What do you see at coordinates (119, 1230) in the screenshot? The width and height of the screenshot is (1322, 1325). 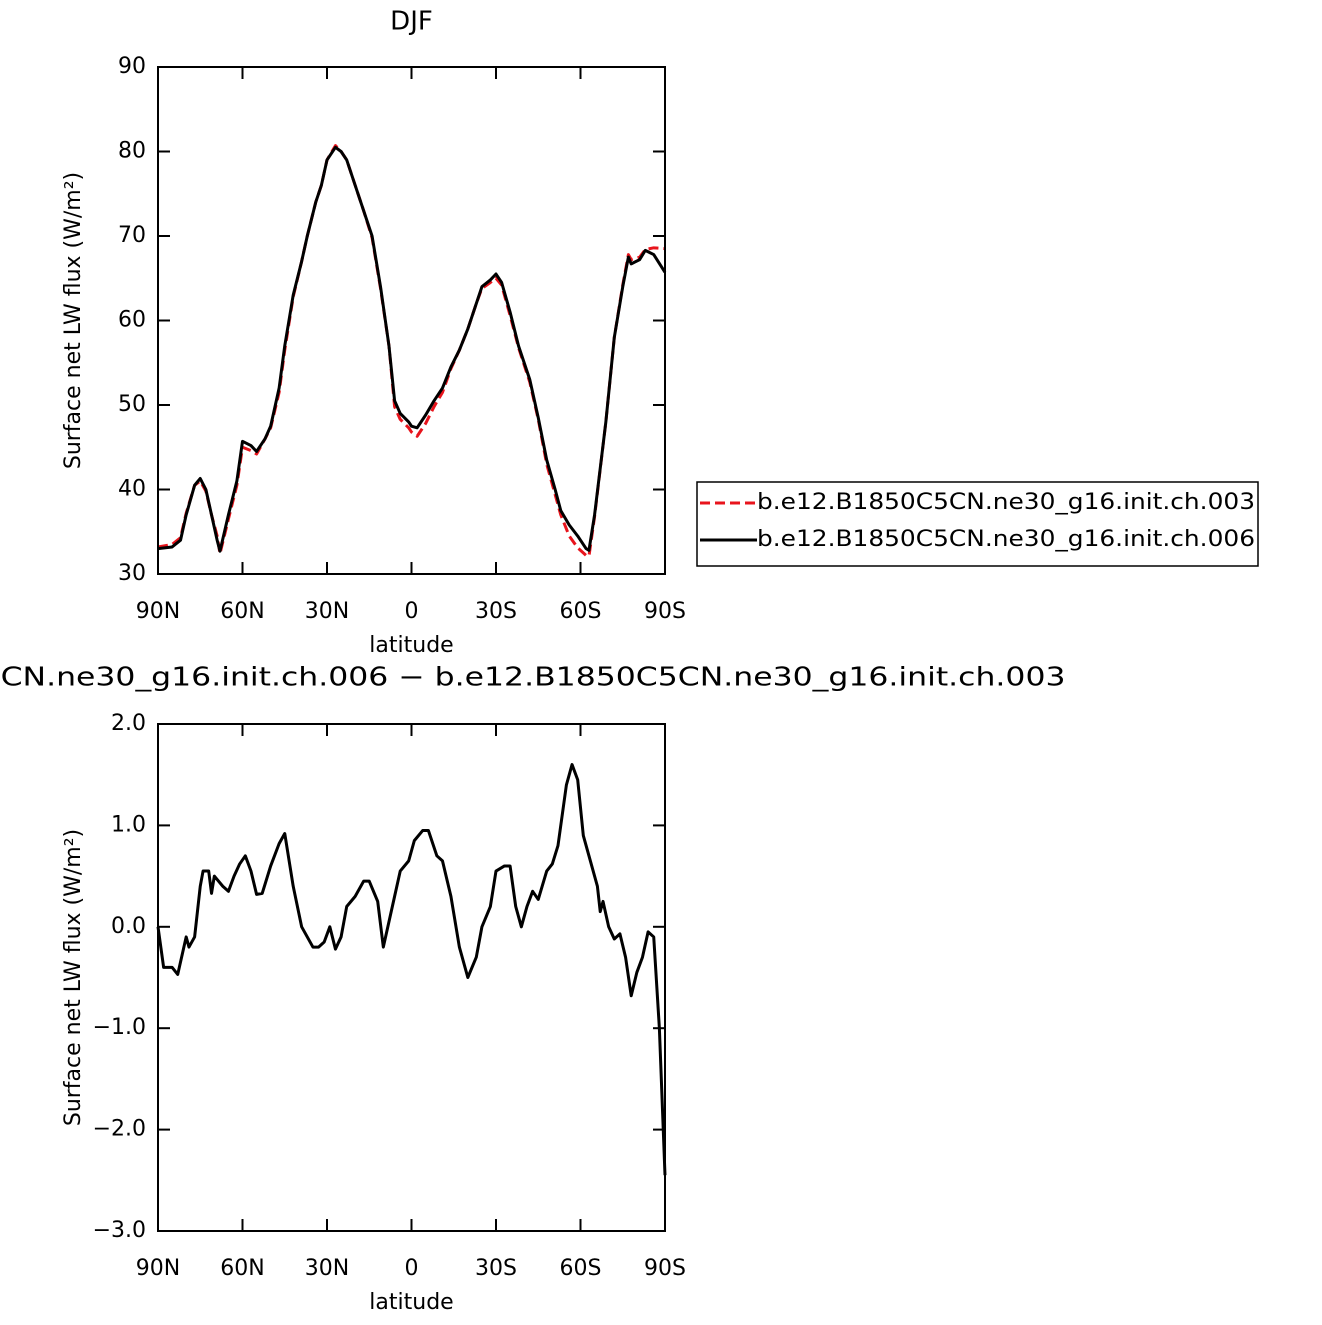 I see `y-tick-label: −3.0` at bounding box center [119, 1230].